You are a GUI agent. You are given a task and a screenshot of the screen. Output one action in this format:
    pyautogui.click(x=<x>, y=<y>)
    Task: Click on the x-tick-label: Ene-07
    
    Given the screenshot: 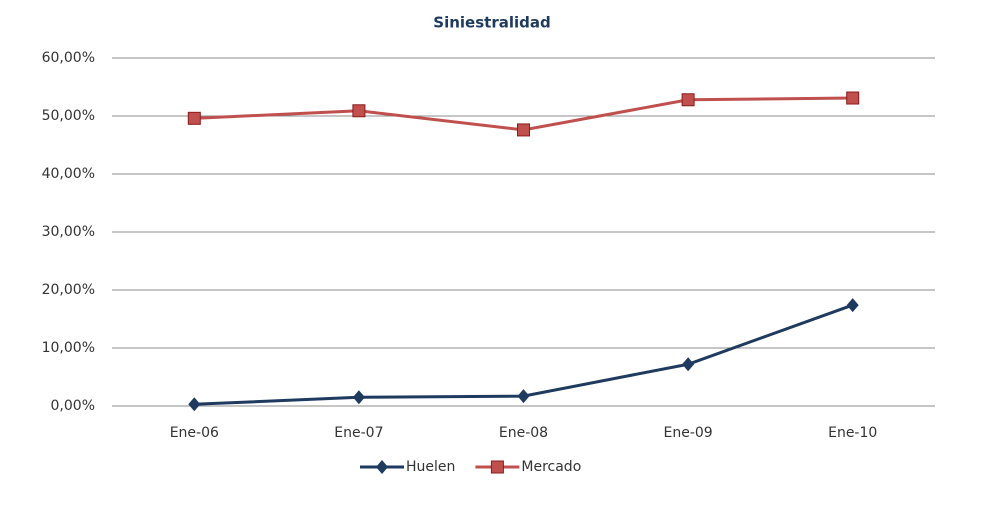 What is the action you would take?
    pyautogui.click(x=358, y=433)
    